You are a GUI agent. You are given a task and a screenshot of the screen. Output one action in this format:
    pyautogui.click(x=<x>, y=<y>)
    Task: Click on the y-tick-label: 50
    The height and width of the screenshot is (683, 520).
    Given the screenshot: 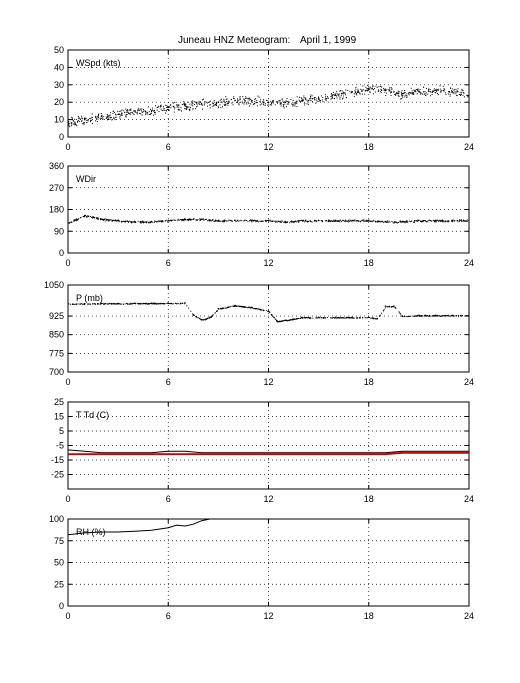 What is the action you would take?
    pyautogui.click(x=59, y=563)
    